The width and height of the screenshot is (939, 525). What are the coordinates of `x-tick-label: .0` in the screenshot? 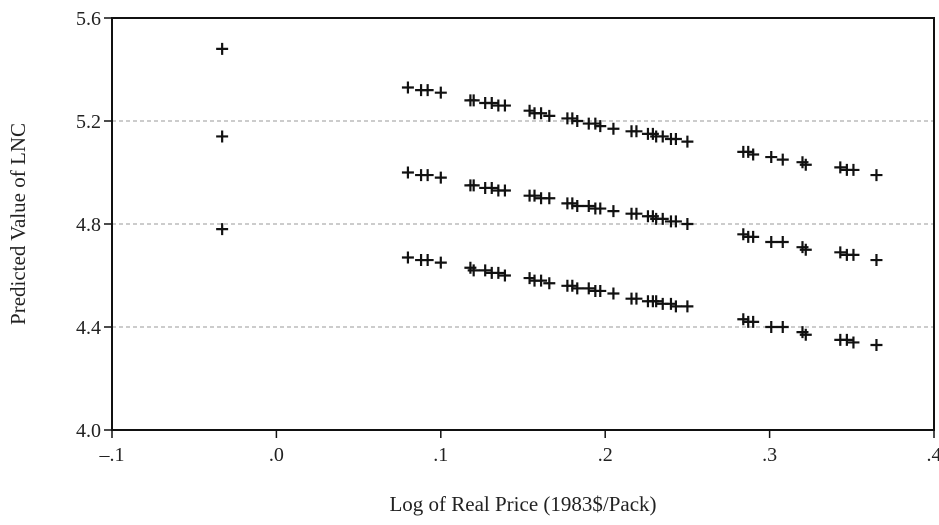 It's located at (276, 455).